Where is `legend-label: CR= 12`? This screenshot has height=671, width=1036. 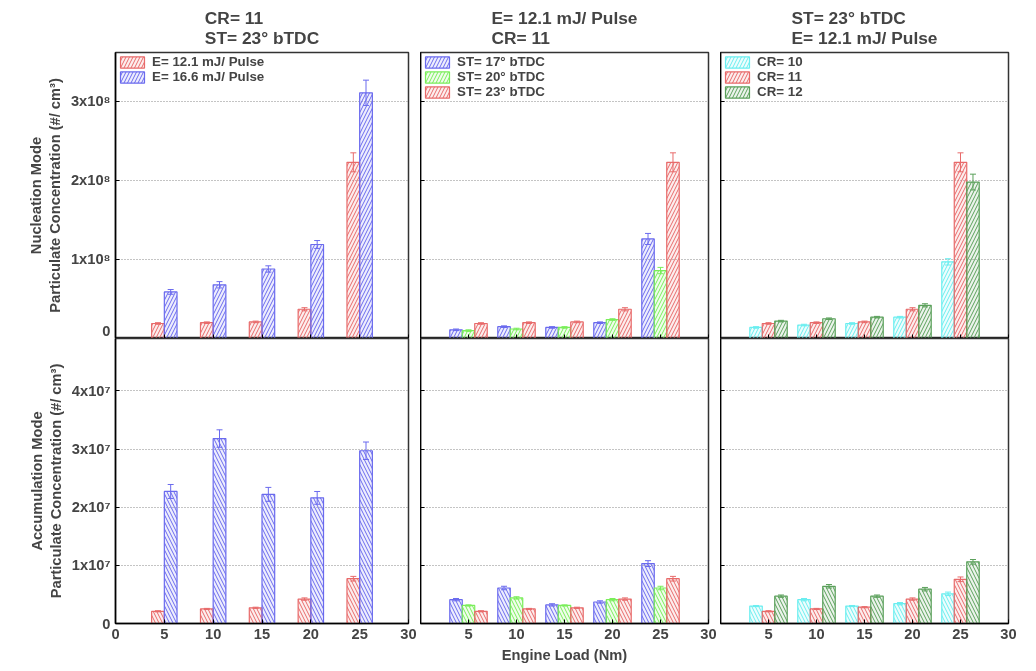
legend-label: CR= 12 is located at coordinates (780, 91).